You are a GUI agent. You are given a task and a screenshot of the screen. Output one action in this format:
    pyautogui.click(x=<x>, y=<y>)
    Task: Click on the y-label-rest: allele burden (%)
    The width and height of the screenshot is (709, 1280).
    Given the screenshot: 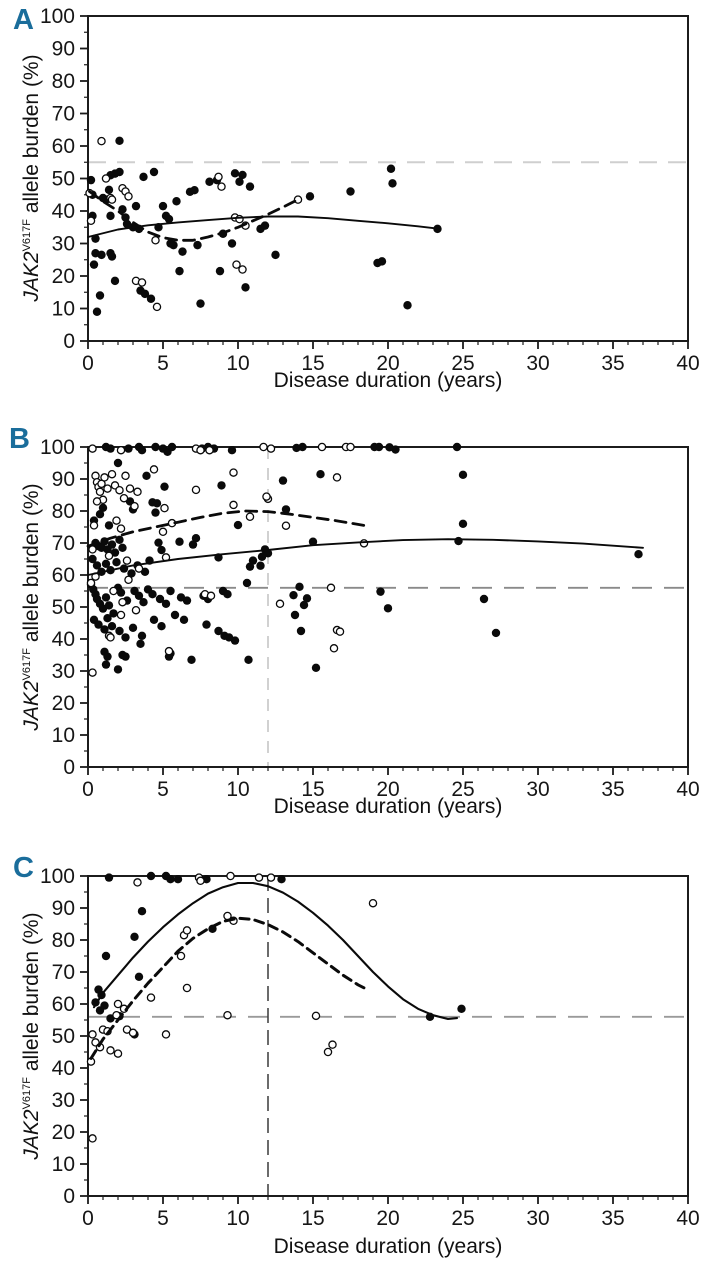 What is the action you would take?
    pyautogui.click(x=31, y=136)
    